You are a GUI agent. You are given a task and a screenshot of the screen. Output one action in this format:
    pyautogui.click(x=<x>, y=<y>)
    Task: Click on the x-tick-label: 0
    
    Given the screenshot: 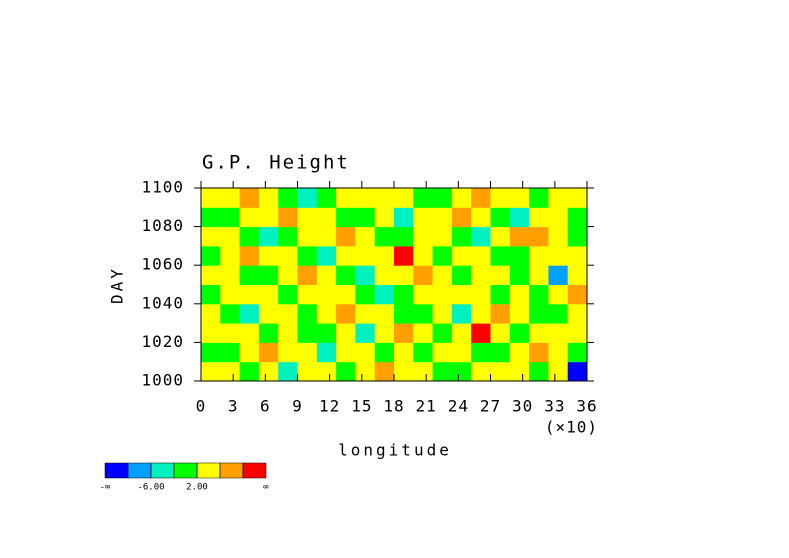 What is the action you would take?
    pyautogui.click(x=201, y=406)
    